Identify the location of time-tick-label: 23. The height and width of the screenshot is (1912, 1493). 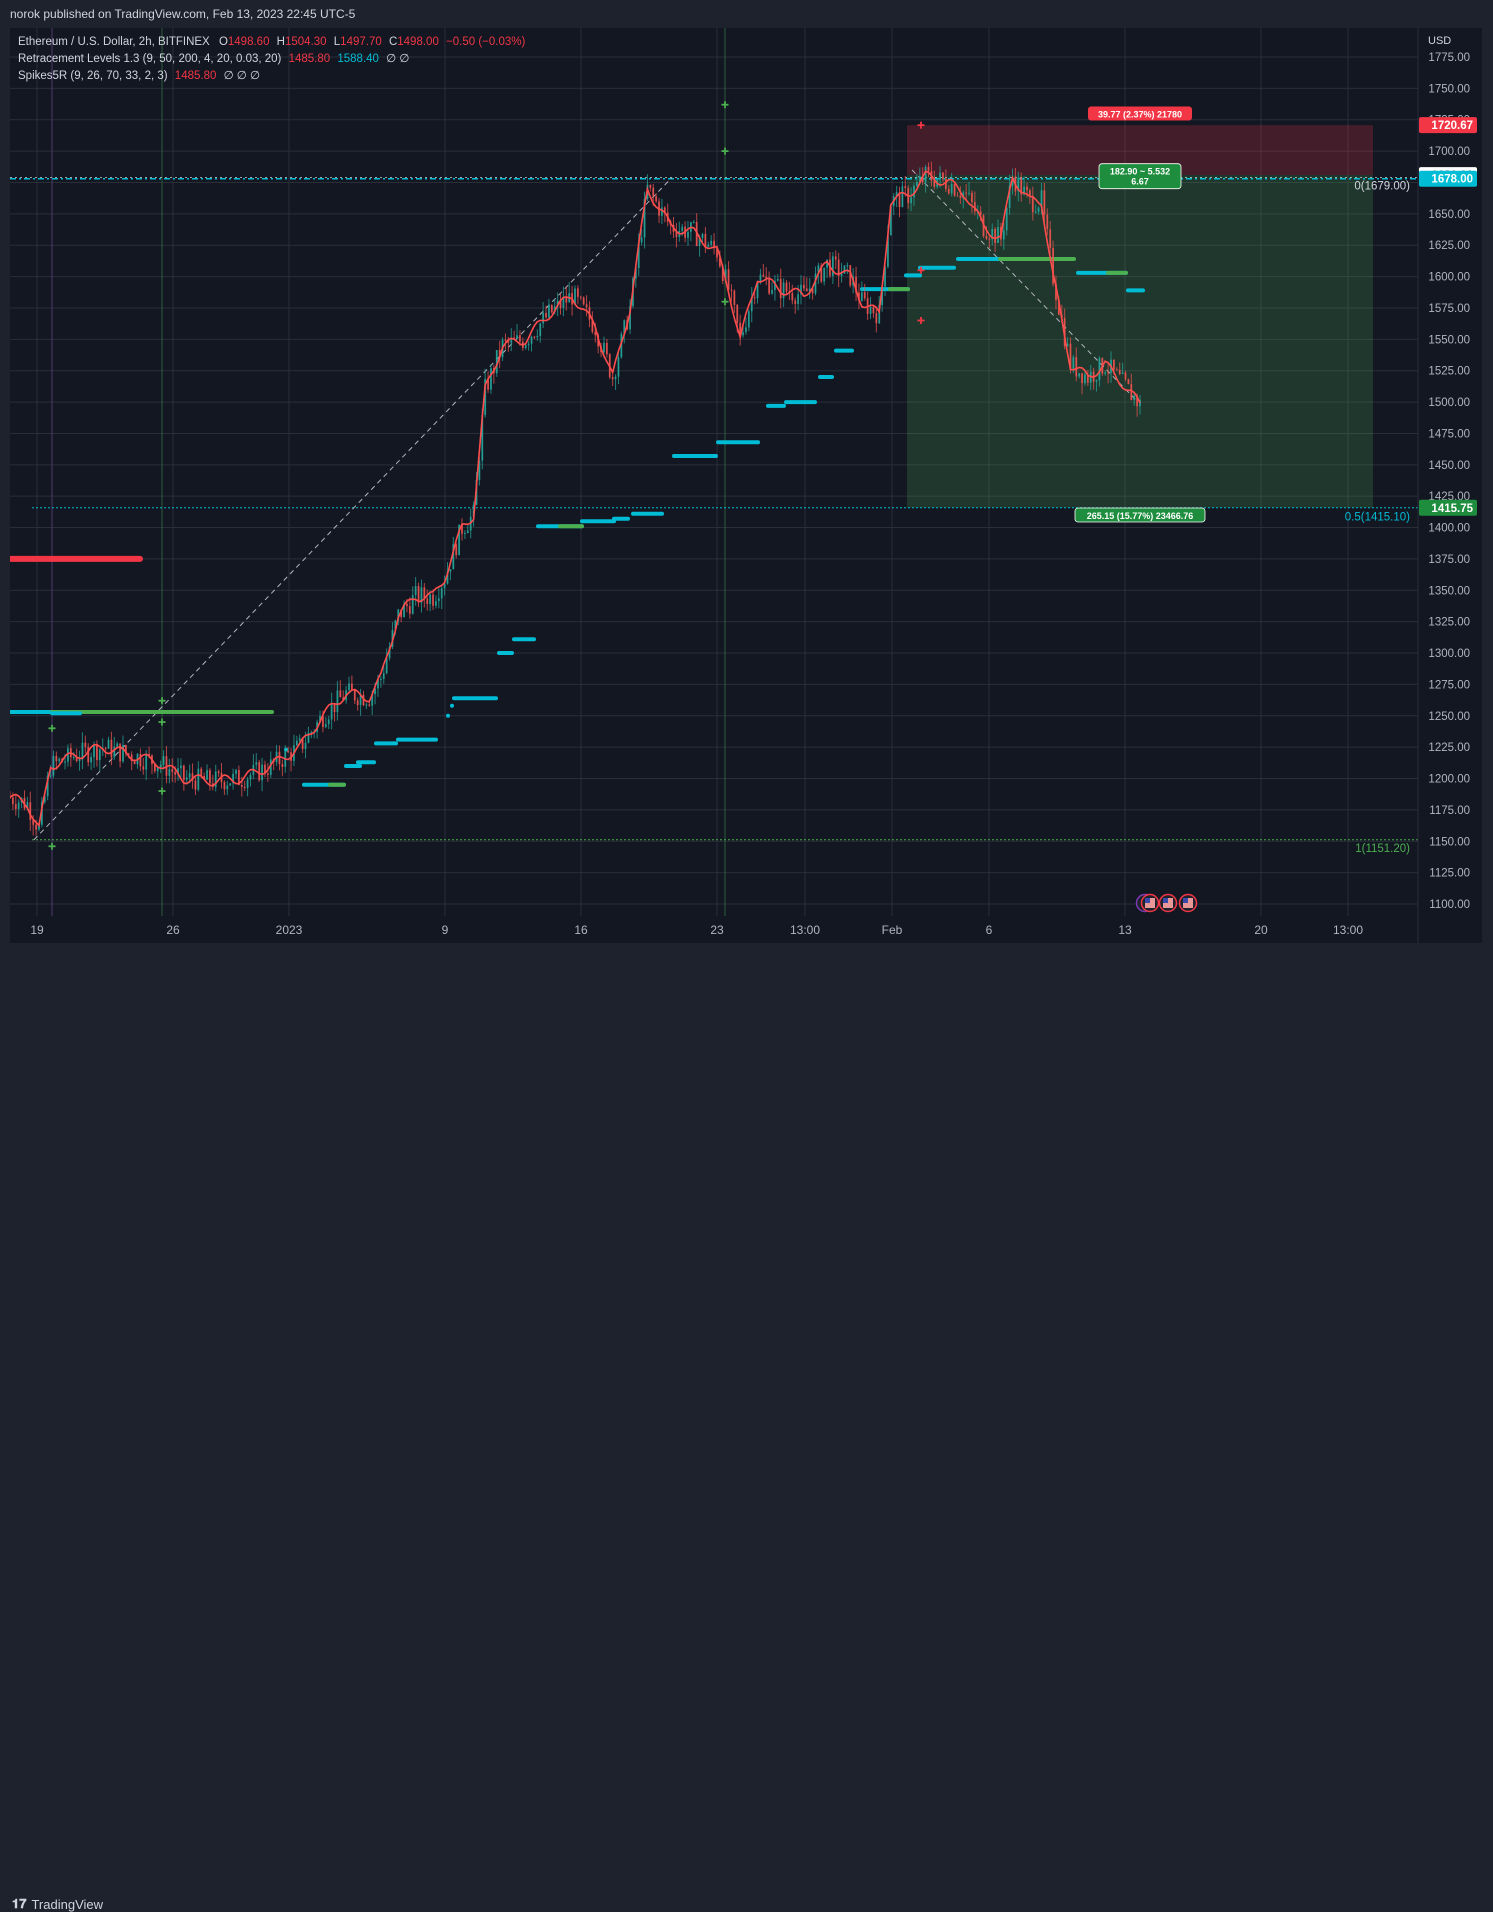
(717, 930).